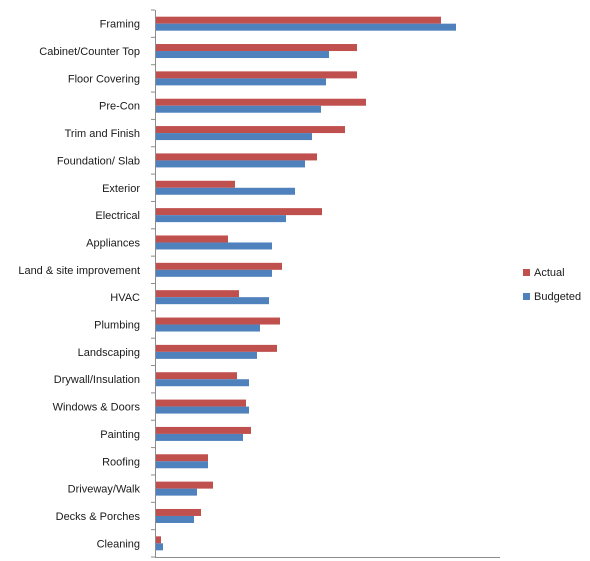 The height and width of the screenshot is (561, 590). I want to click on category-label: Decks & Porches, so click(98, 517).